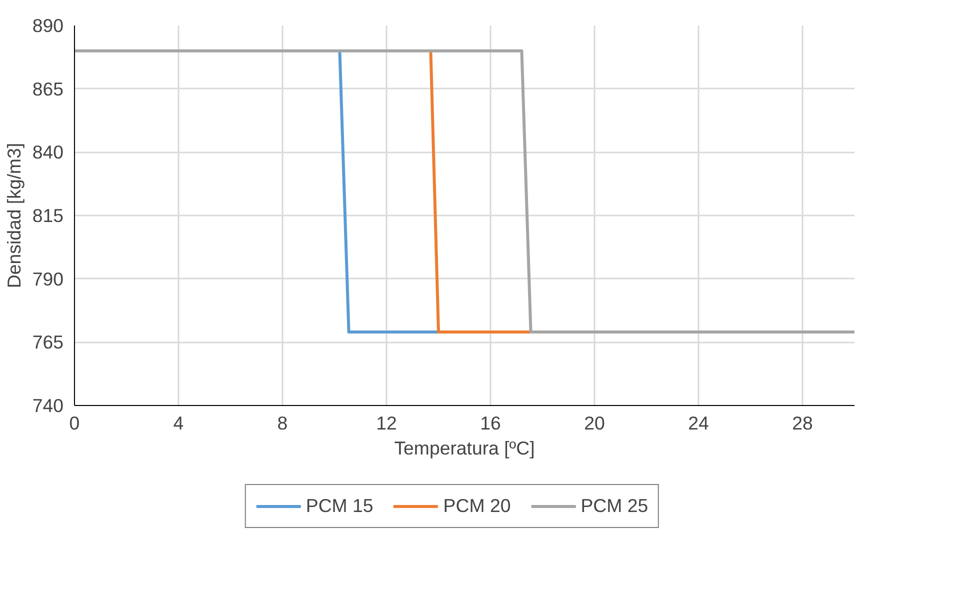  I want to click on y-tick-label: 890, so click(48, 25).